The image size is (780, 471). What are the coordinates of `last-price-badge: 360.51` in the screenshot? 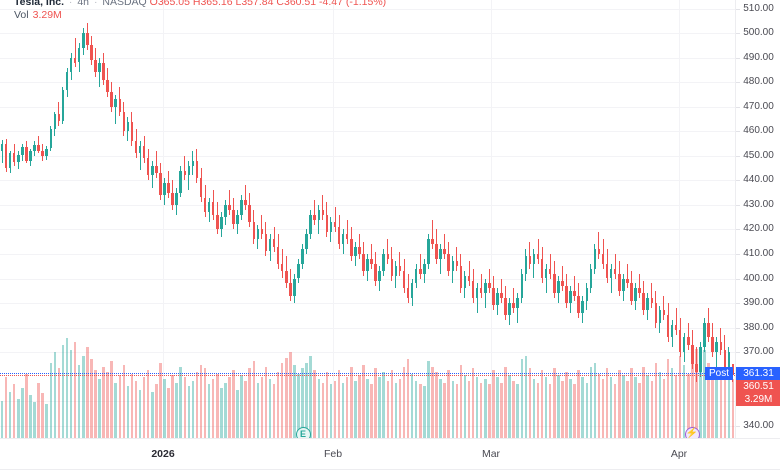 It's located at (758, 386).